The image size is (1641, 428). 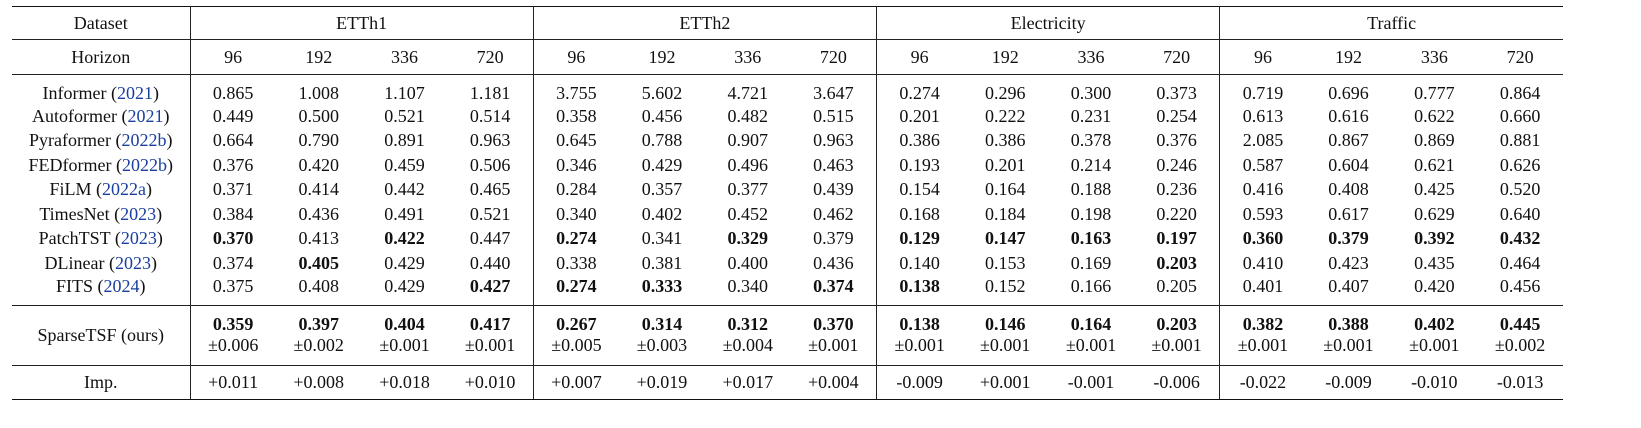 I want to click on citation: (2021), so click(x=134, y=93).